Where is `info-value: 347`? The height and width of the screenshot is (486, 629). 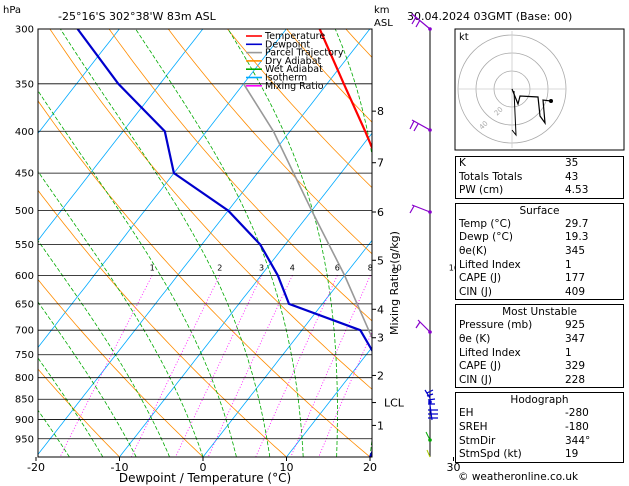 info-value: 347 is located at coordinates (575, 338).